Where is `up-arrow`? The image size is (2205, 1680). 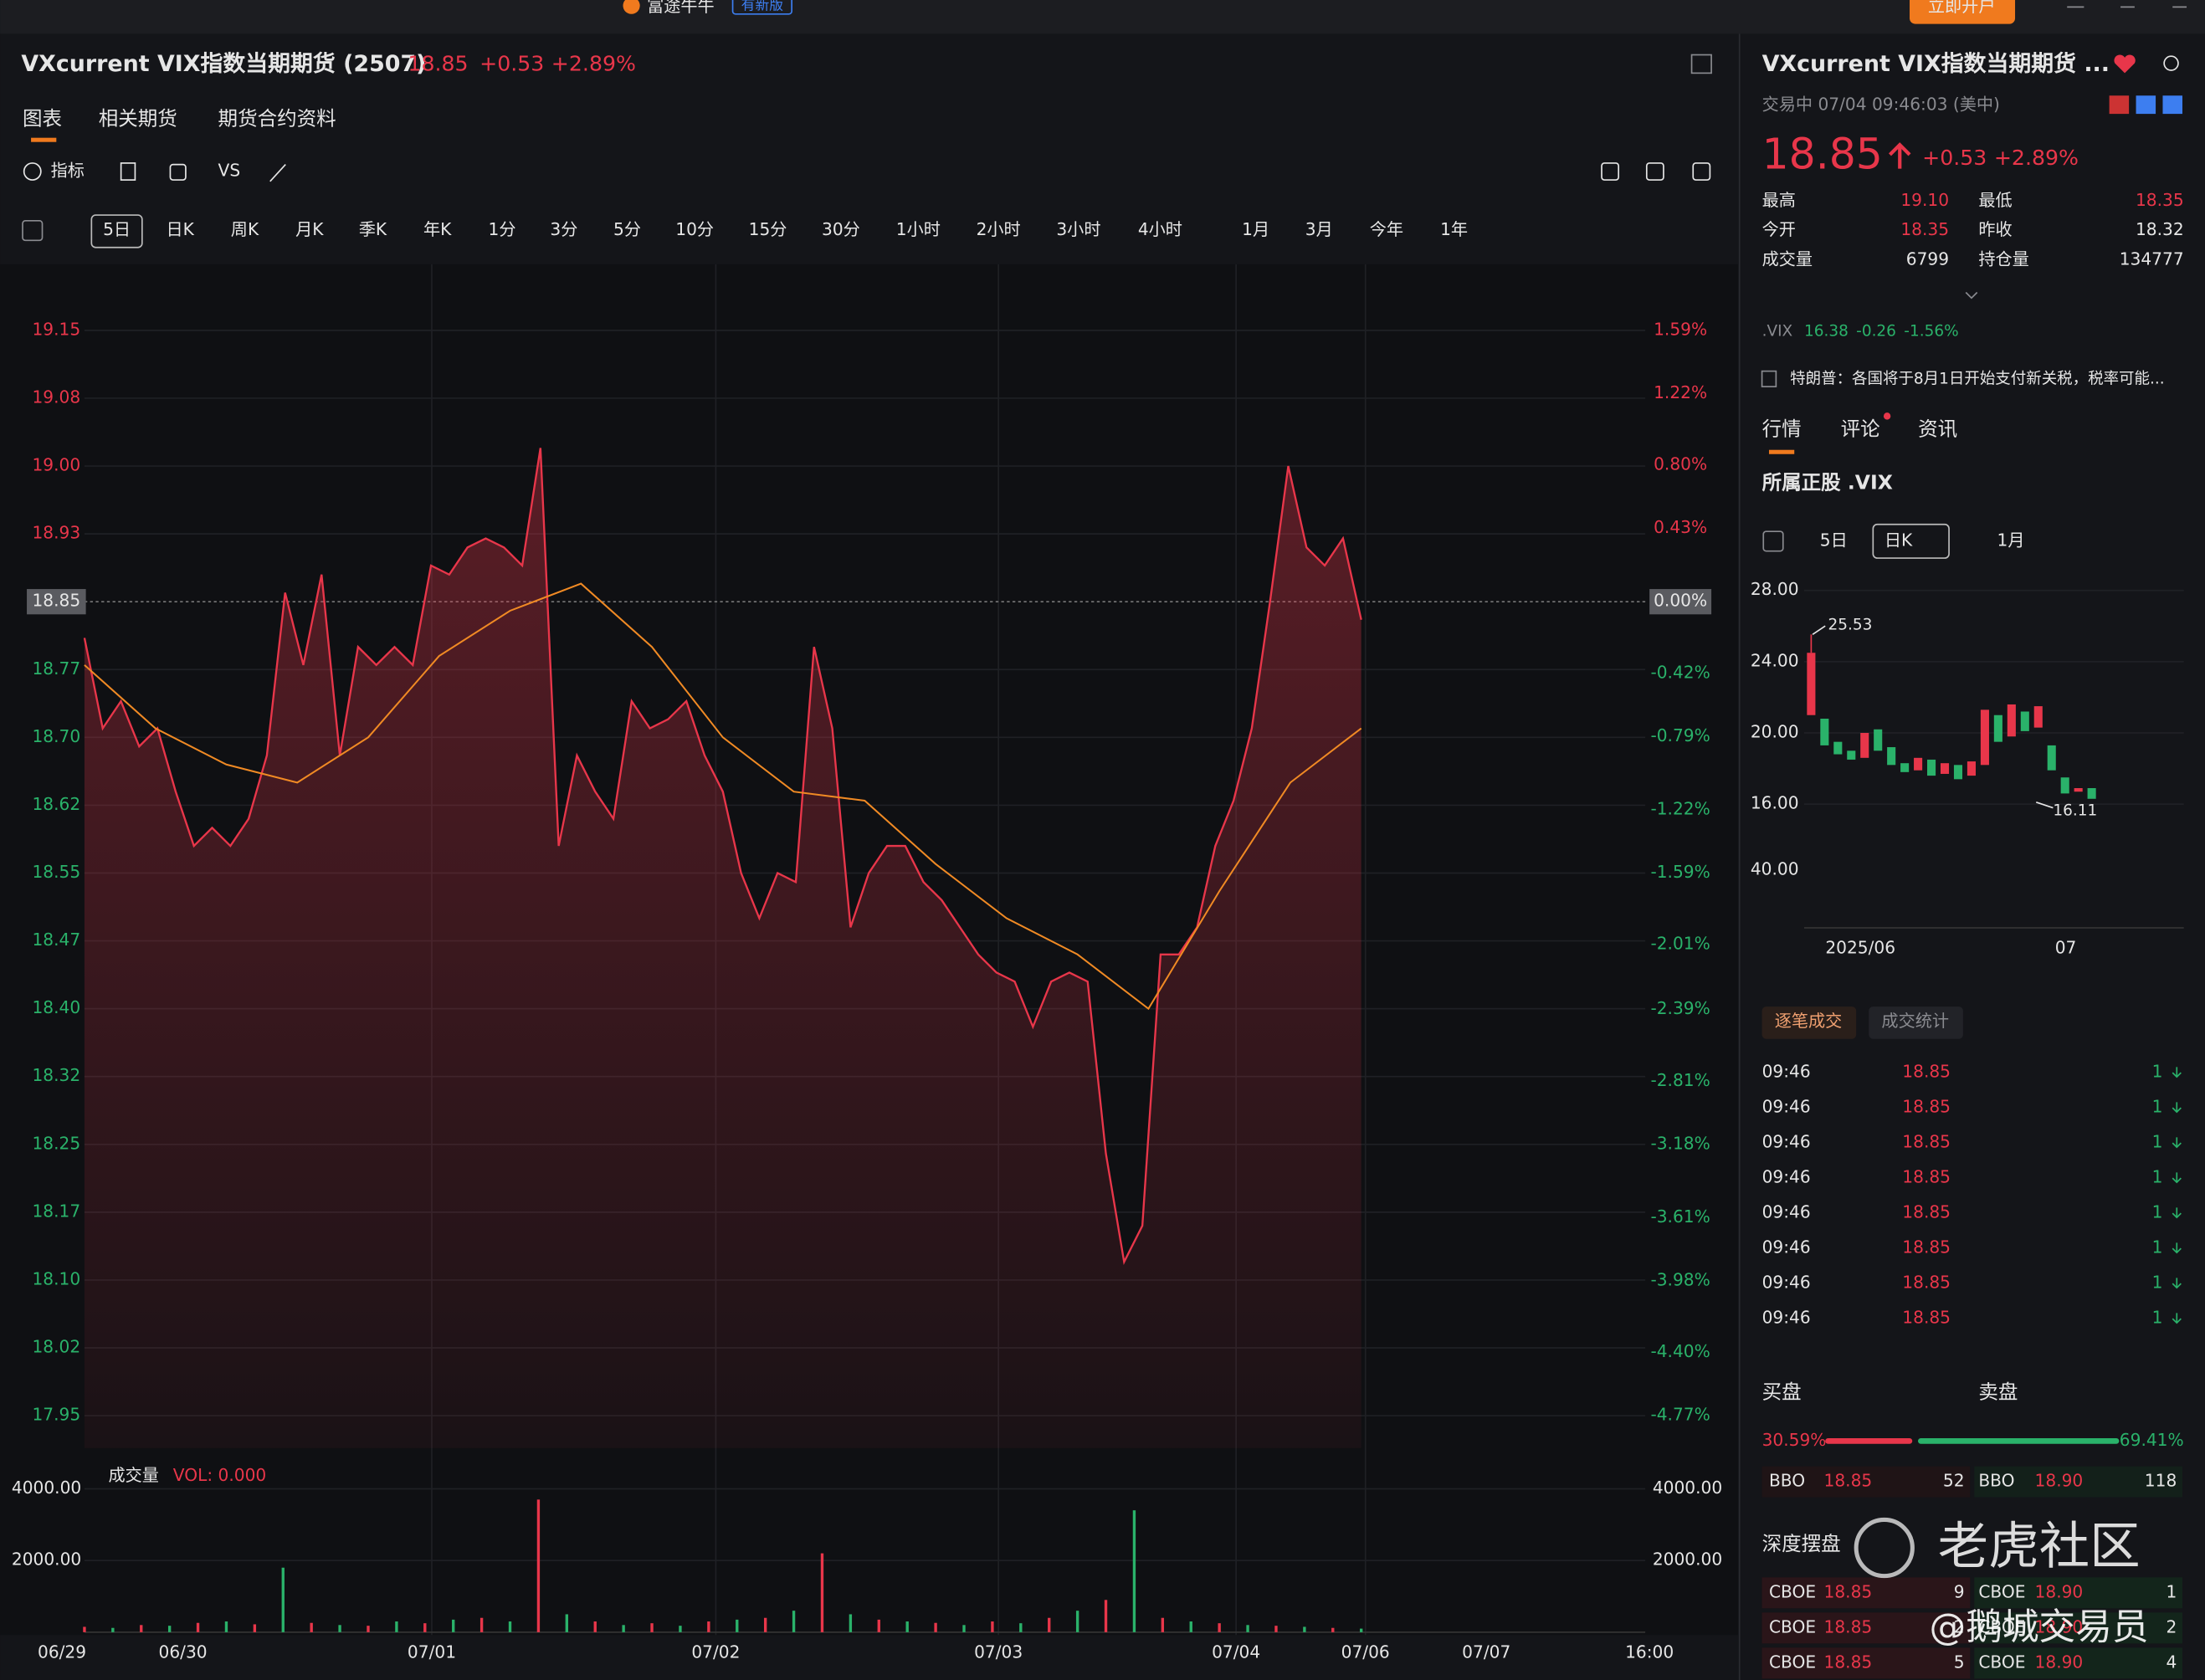 up-arrow is located at coordinates (1900, 155).